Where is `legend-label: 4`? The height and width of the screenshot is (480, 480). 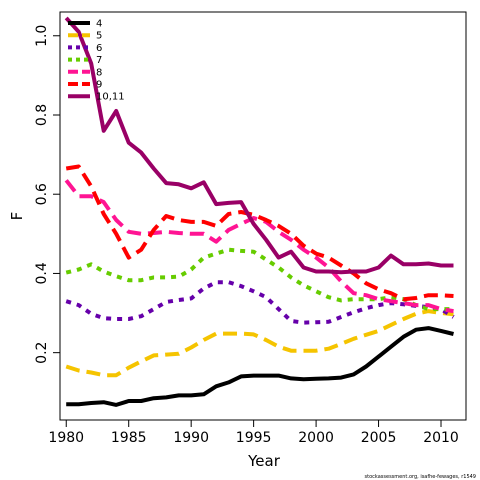
legend-label: 4 is located at coordinates (99, 24).